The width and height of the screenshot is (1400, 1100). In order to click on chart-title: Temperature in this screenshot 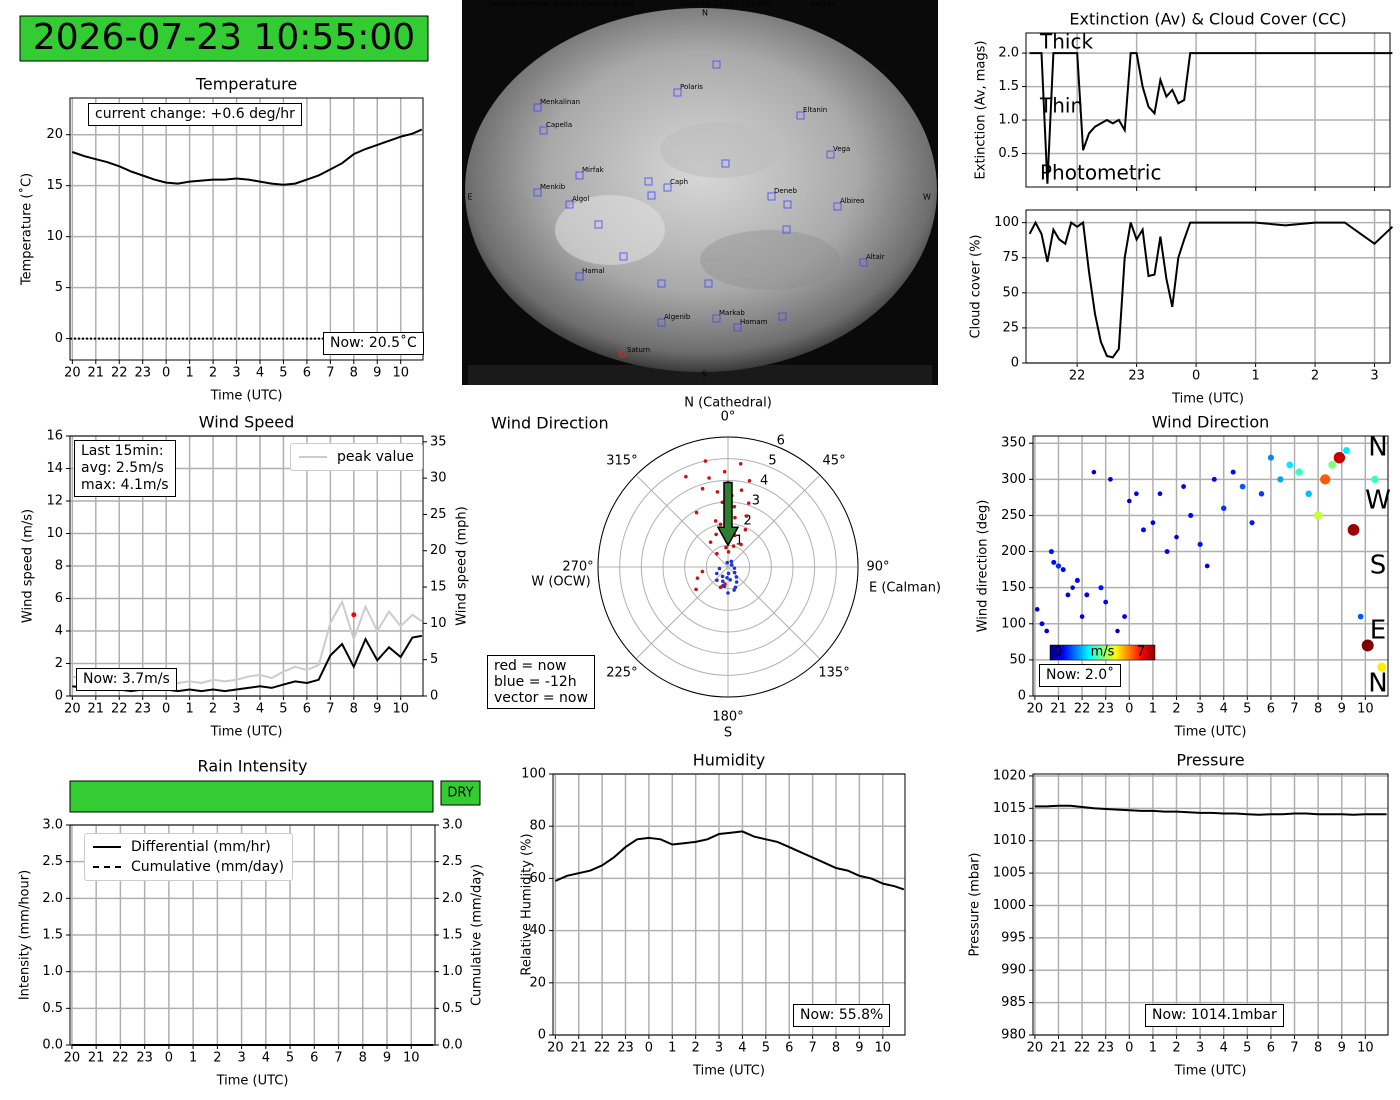, I will do `click(246, 84)`.